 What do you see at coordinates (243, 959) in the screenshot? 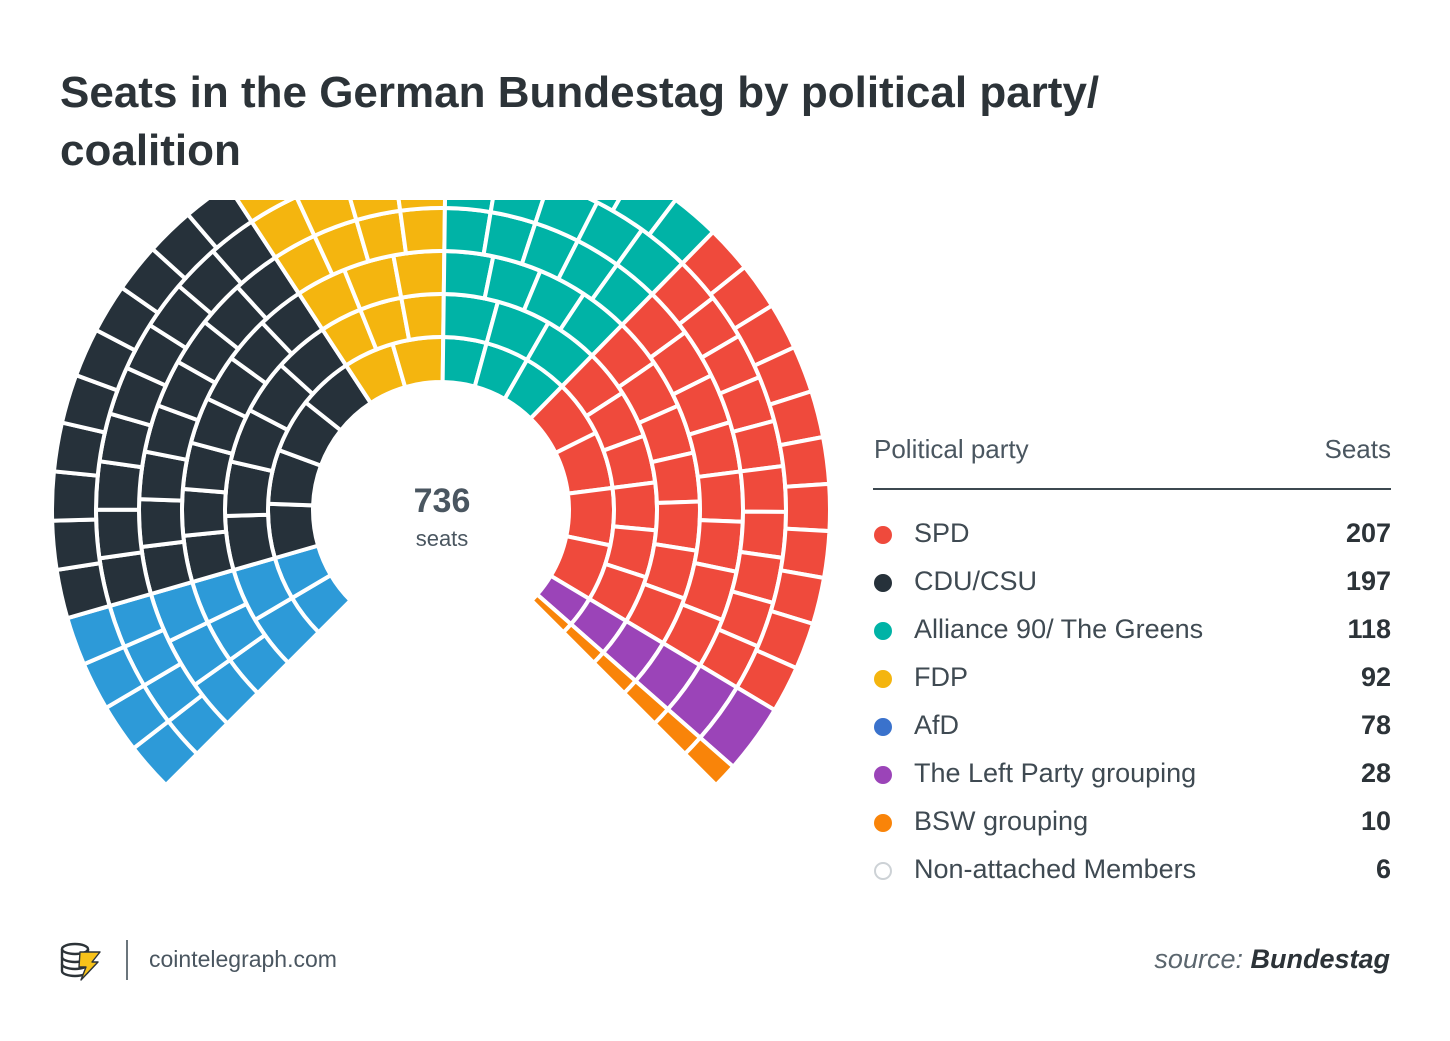
I see `site-link: cointelegraph.com` at bounding box center [243, 959].